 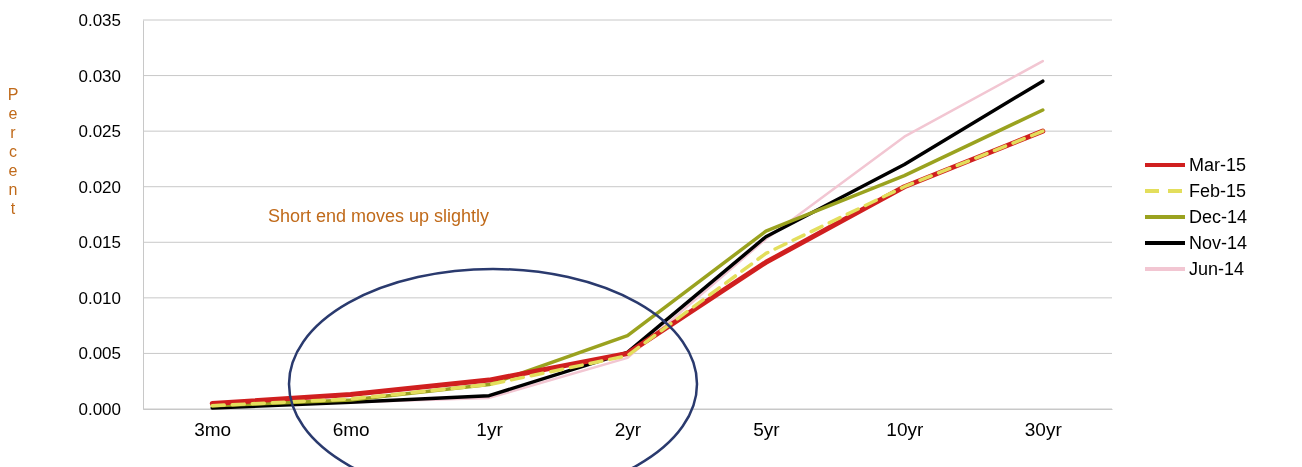 What do you see at coordinates (1218, 165) in the screenshot?
I see `legend-label: Mar-15` at bounding box center [1218, 165].